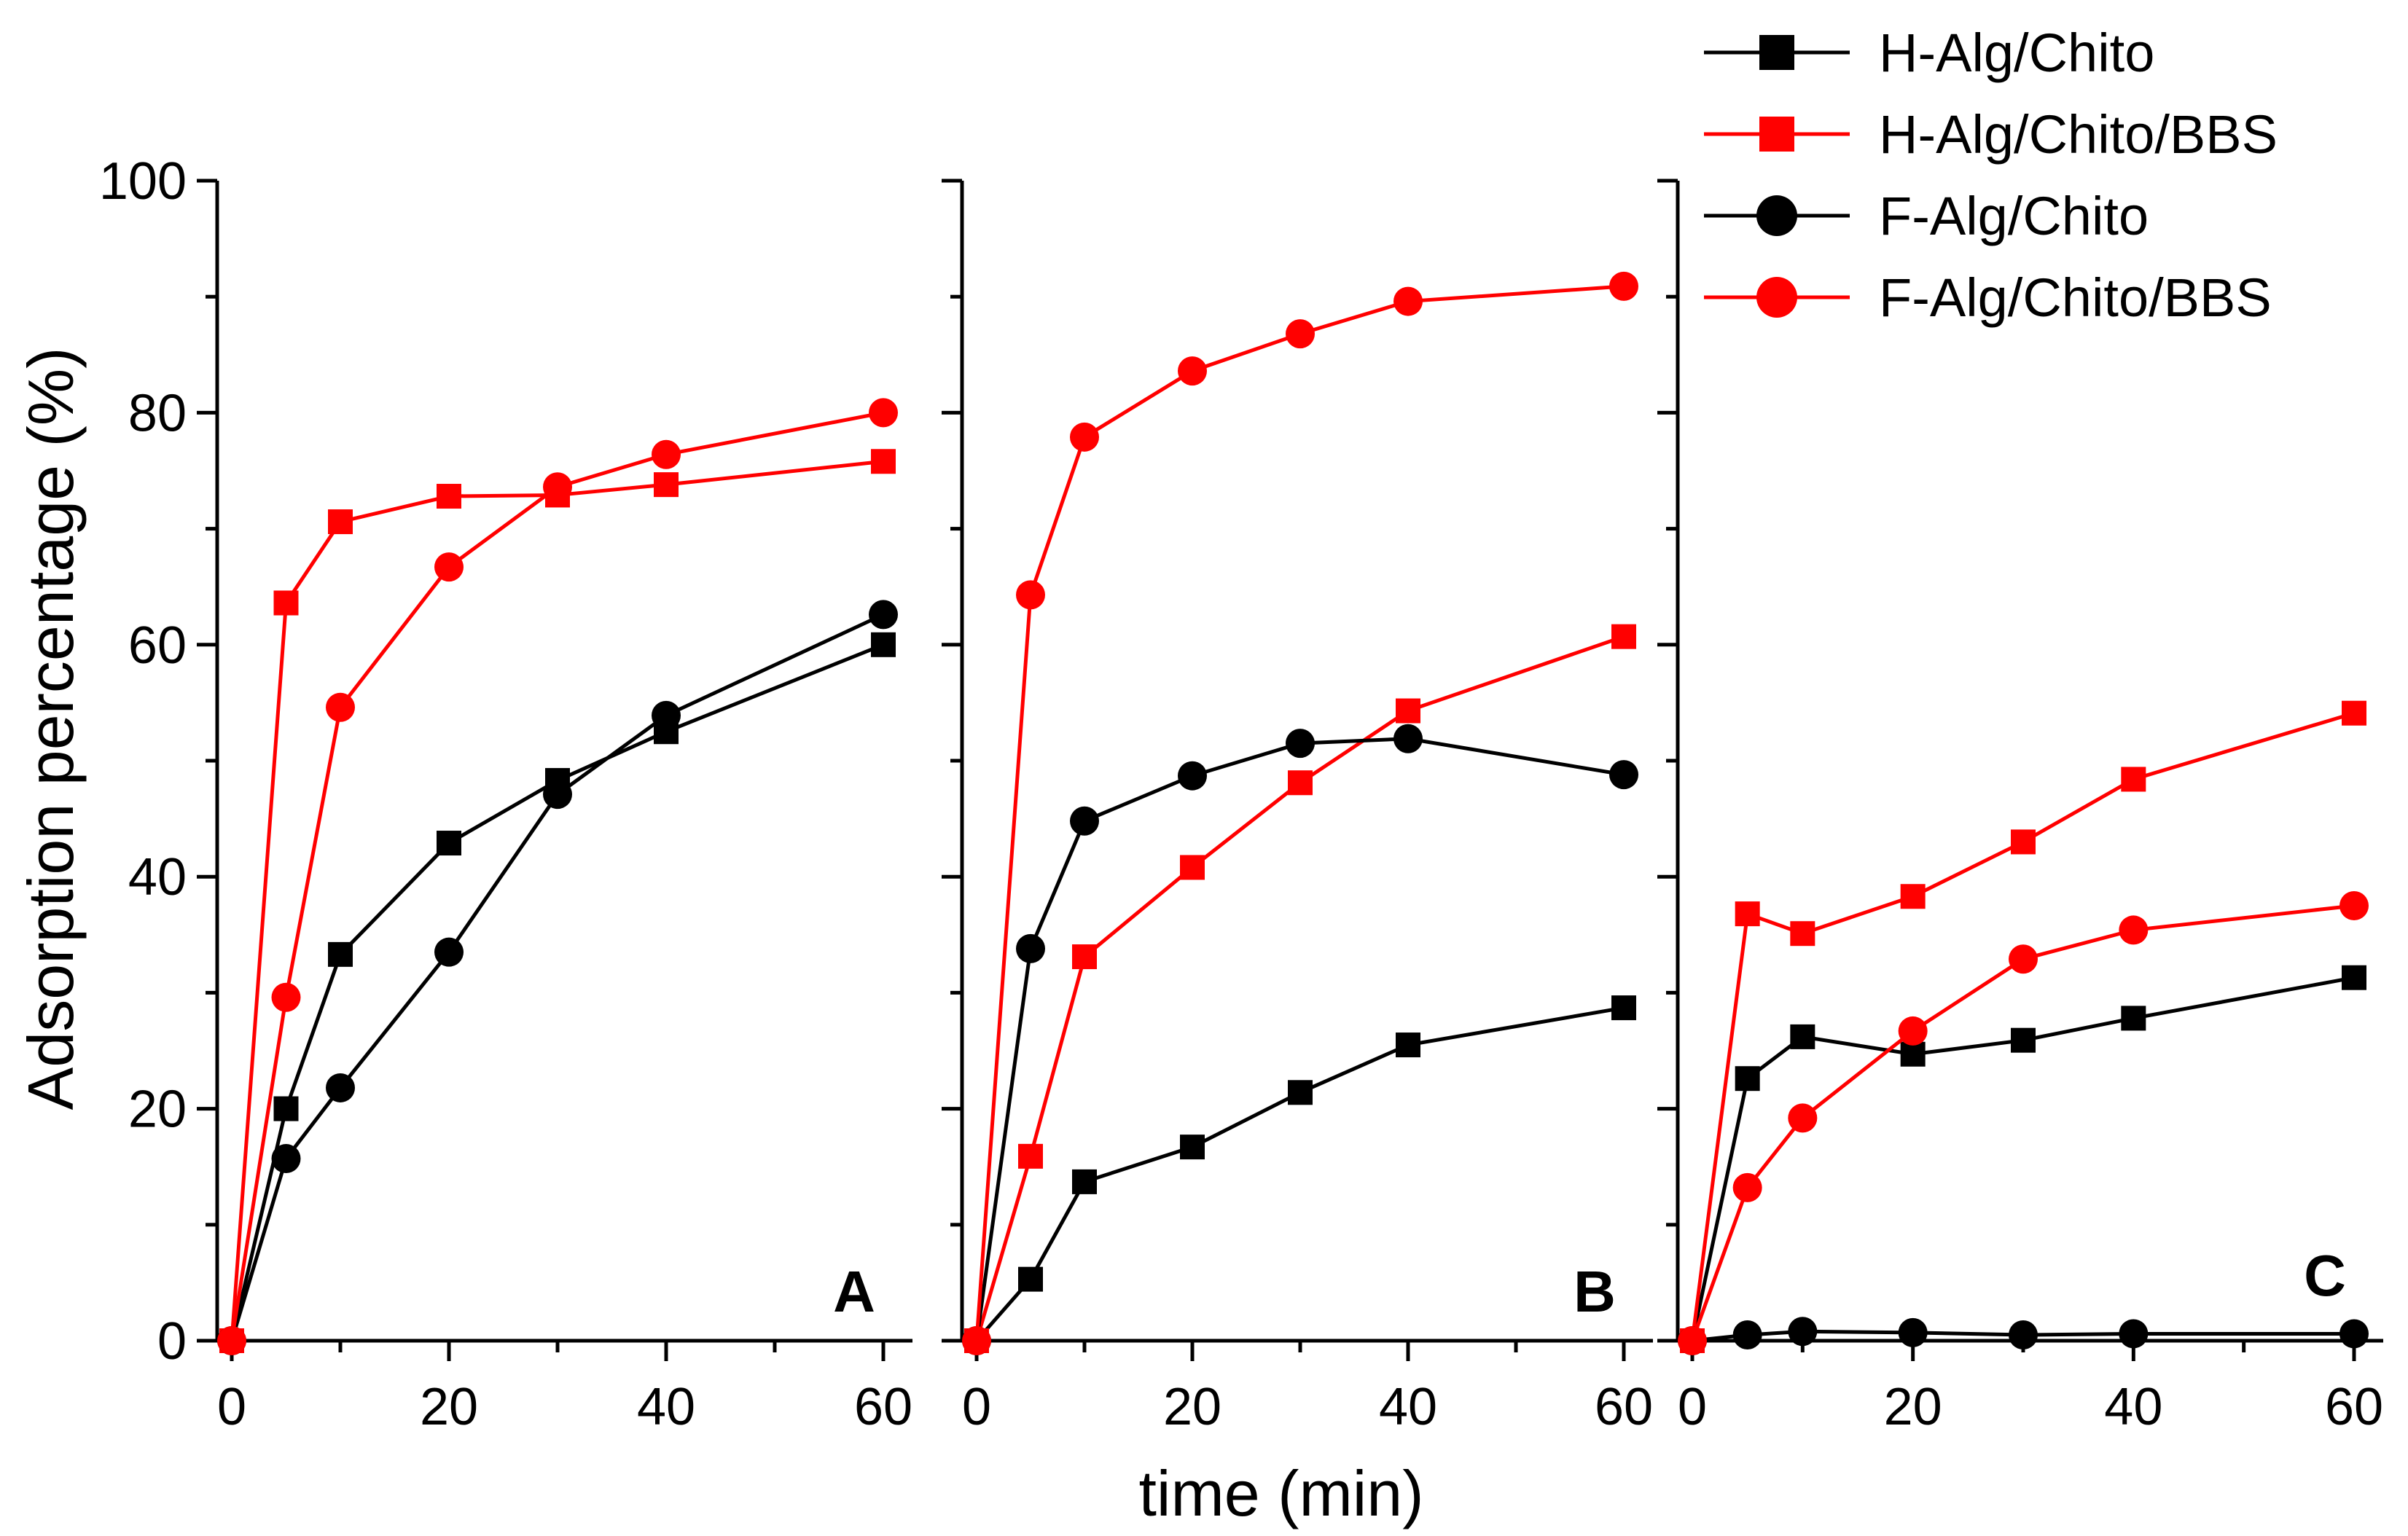 The width and height of the screenshot is (2408, 1536). I want to click on series-h-alg-chito-bbs, so click(2023, 1026).